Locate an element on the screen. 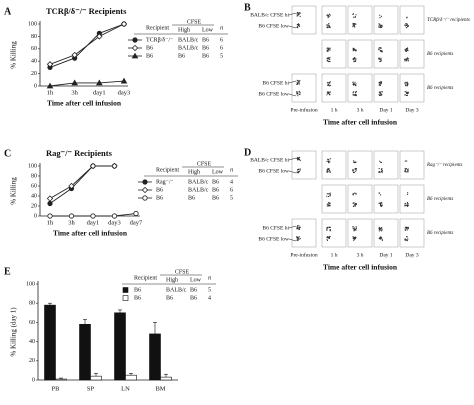 The image size is (474, 405). y-tick-label: 20 is located at coordinates (32, 361).